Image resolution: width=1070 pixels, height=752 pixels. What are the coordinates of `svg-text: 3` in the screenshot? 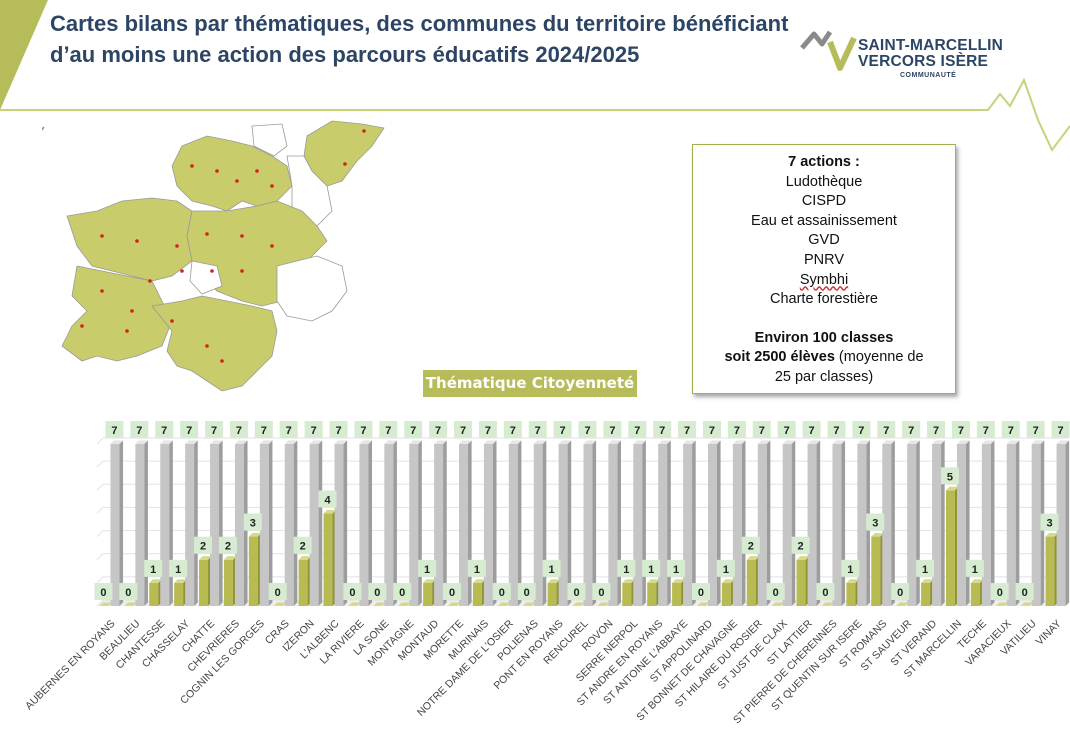 It's located at (875, 524).